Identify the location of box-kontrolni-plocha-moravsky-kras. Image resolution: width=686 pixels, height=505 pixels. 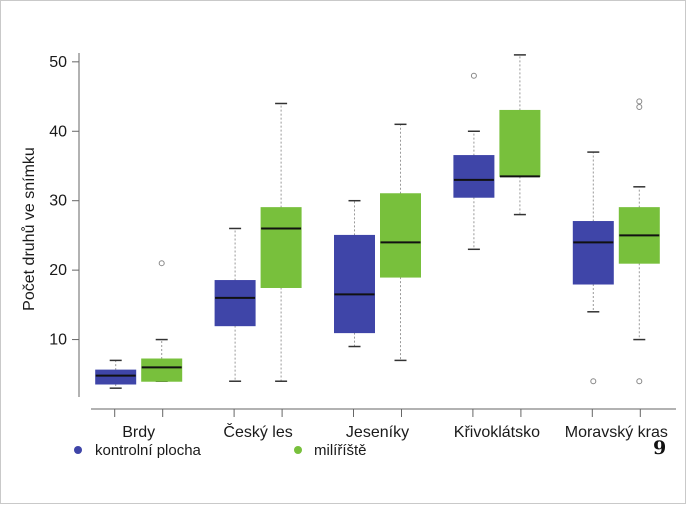
(593, 268).